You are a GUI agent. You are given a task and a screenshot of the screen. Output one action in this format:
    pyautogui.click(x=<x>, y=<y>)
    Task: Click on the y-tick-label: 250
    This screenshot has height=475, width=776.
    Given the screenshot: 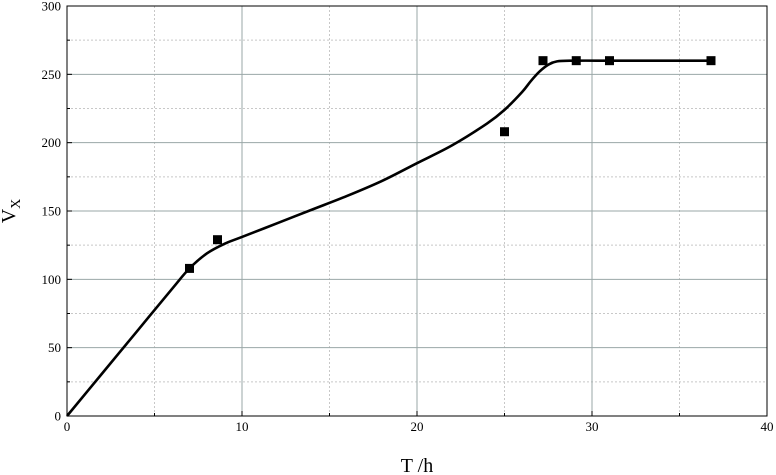 What is the action you would take?
    pyautogui.click(x=52, y=74)
    